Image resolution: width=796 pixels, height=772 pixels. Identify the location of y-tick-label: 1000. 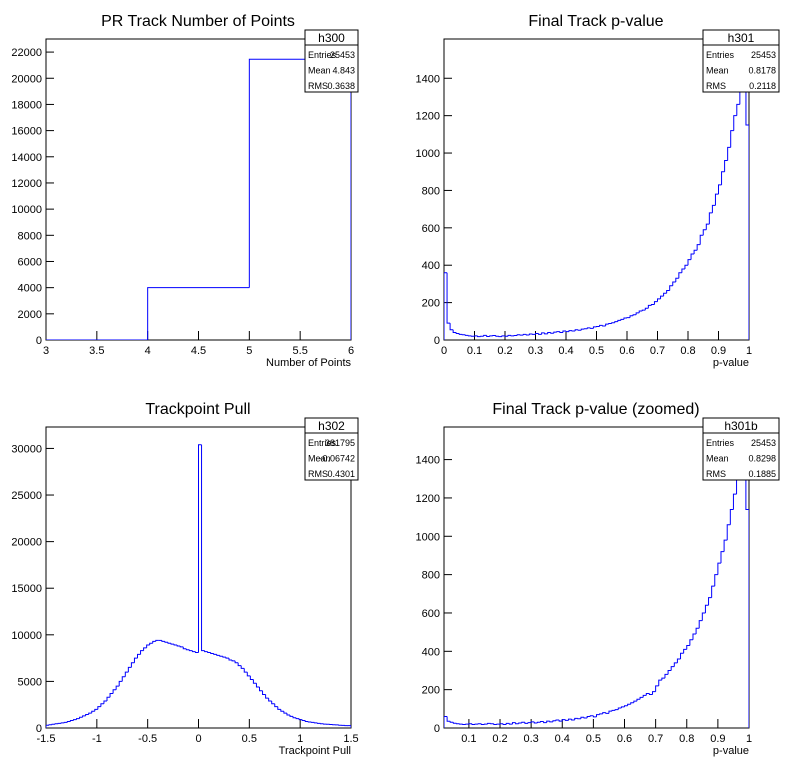
(428, 537).